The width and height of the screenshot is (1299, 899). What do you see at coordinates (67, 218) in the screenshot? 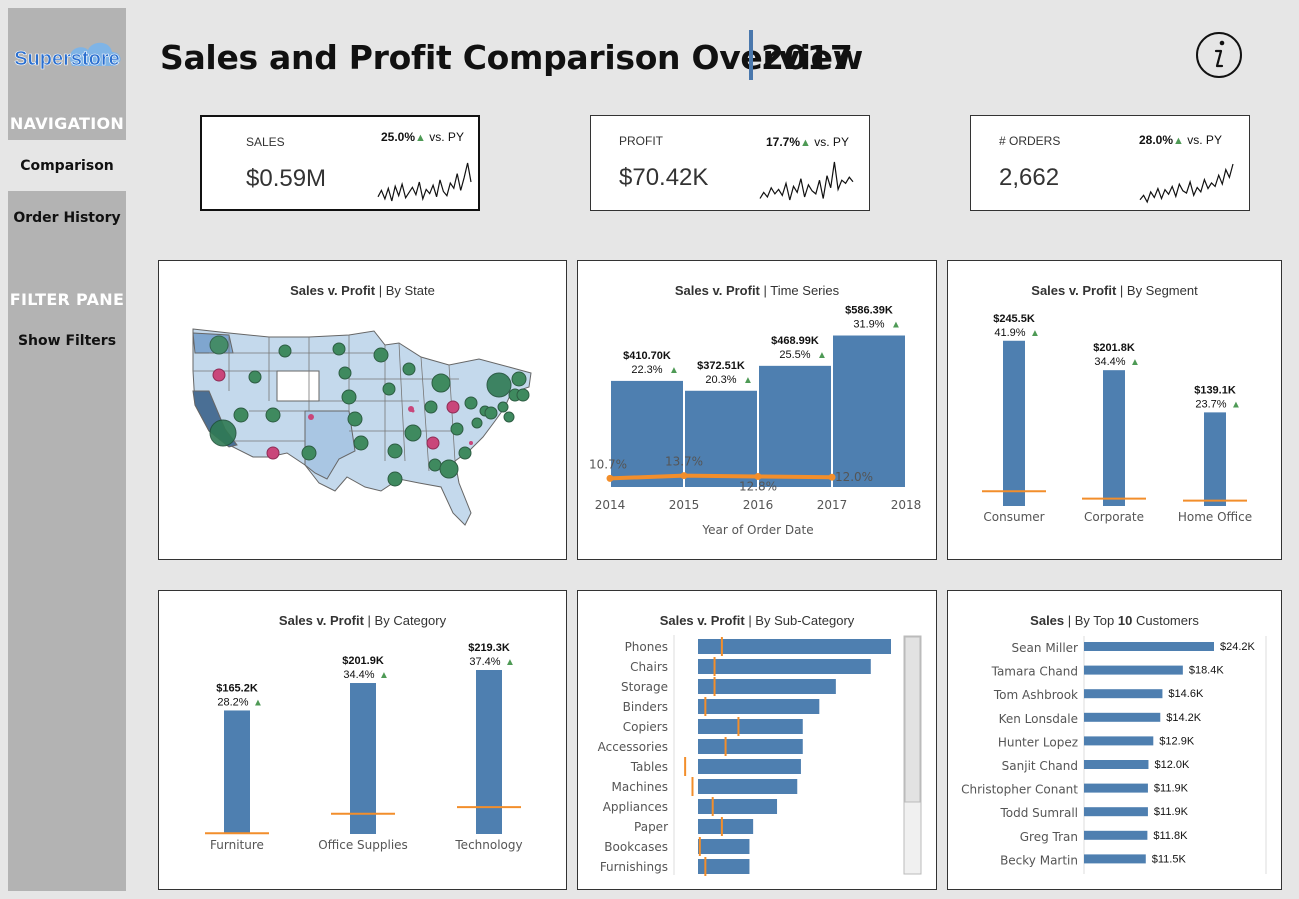
I see `nav-item-order-history: Order History` at bounding box center [67, 218].